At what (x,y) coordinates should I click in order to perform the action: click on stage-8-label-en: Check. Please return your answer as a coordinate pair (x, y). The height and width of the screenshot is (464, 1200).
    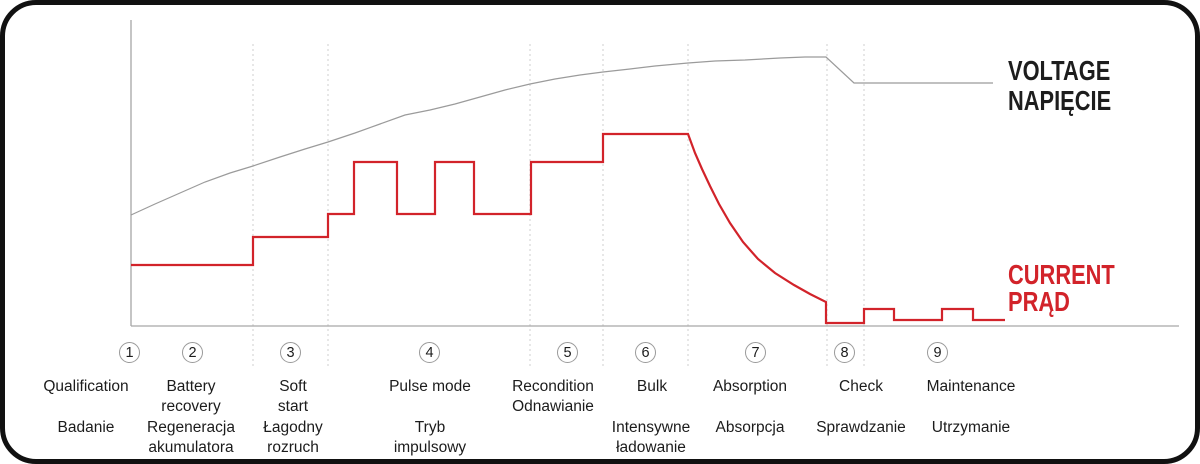
    Looking at the image, I should click on (861, 386).